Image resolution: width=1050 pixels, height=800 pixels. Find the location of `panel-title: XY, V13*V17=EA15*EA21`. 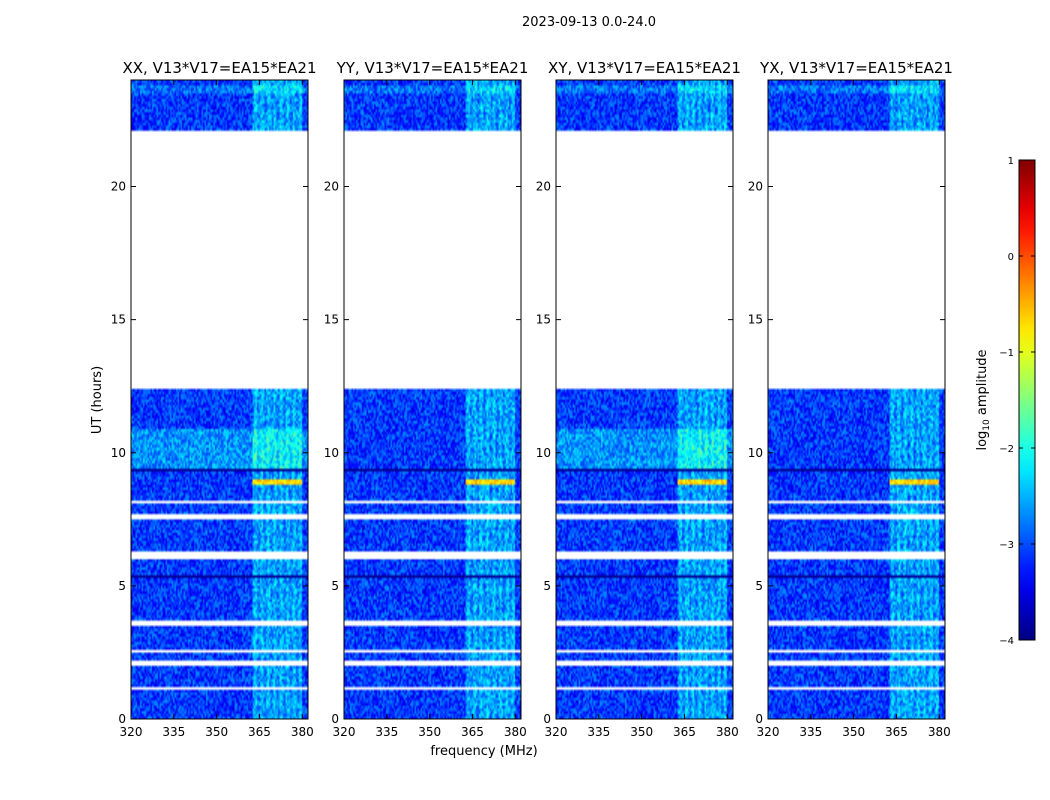

panel-title: XY, V13*V17=EA15*EA21 is located at coordinates (644, 68).